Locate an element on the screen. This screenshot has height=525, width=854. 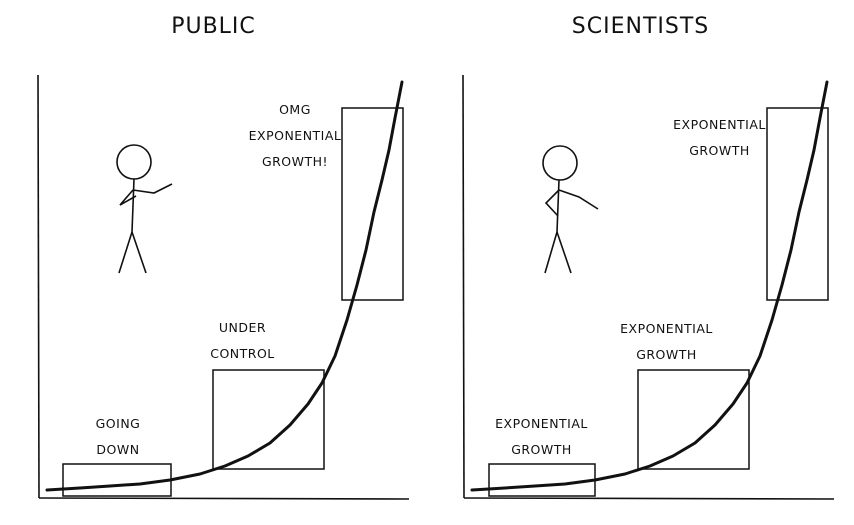
label-going-down: GOING DOWN is located at coordinates (118, 437).